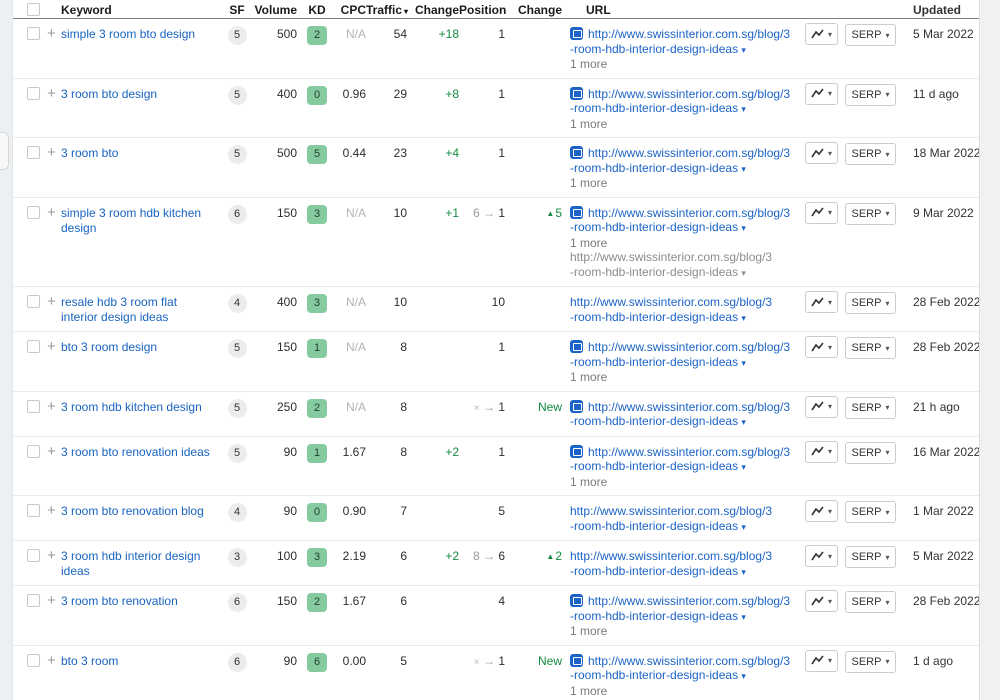  I want to click on column-header-kd: KD, so click(317, 10).